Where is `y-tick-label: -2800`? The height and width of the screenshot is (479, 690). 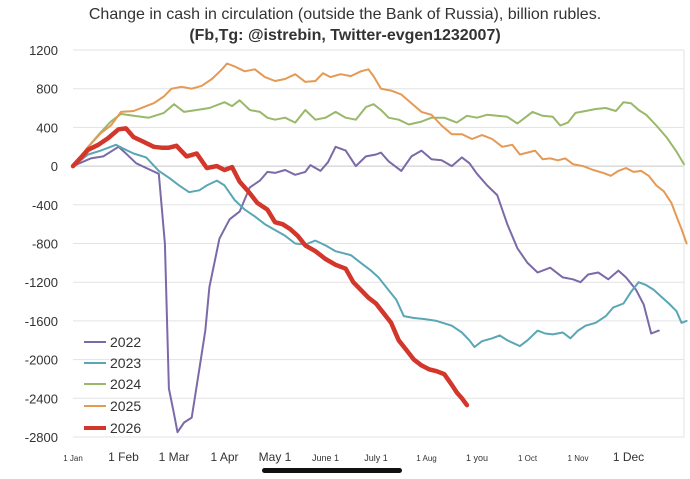
y-tick-label: -2800 is located at coordinates (41, 437).